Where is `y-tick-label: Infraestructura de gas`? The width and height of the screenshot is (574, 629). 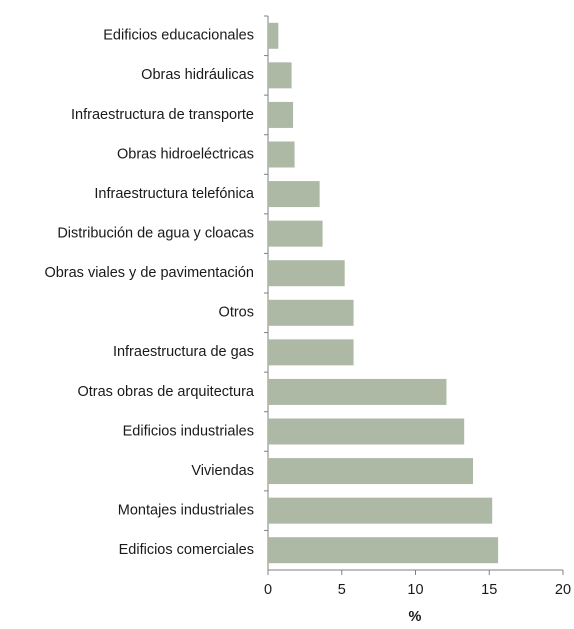
y-tick-label: Infraestructura de gas is located at coordinates (183, 352).